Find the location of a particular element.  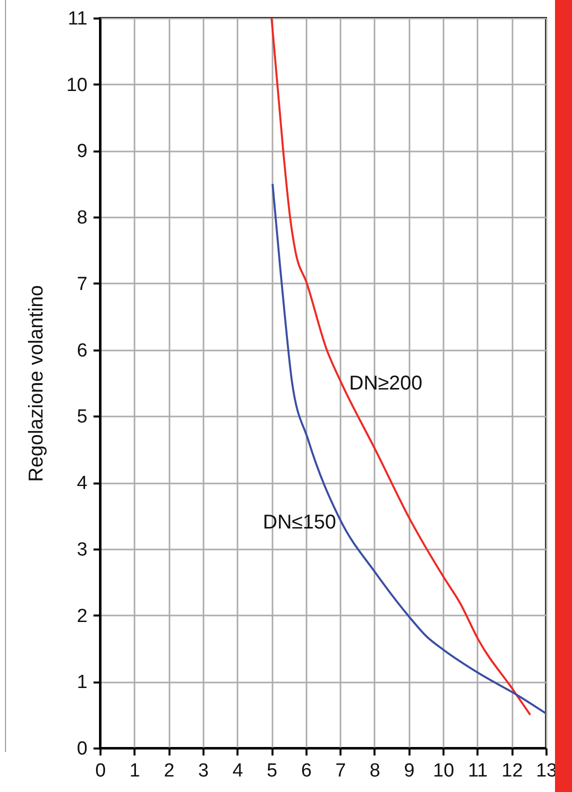

series-label: DN≤150 is located at coordinates (299, 523).